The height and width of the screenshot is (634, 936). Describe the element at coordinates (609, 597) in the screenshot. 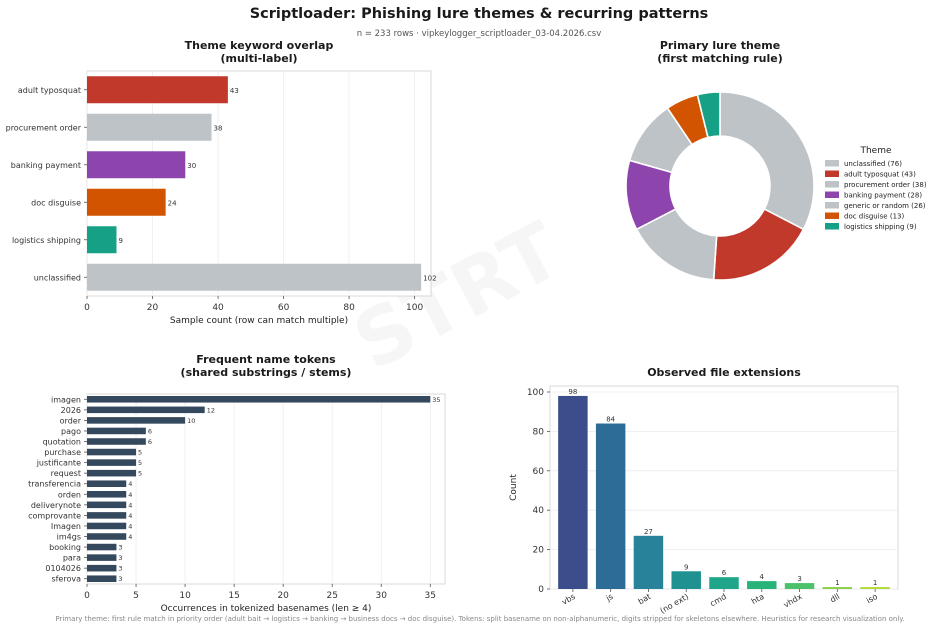

I see `category-label: js` at that location.